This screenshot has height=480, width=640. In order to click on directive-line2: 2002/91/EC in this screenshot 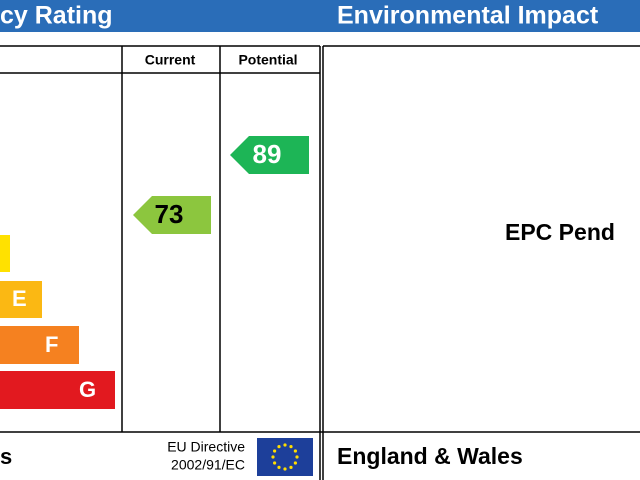, I will do `click(208, 465)`.